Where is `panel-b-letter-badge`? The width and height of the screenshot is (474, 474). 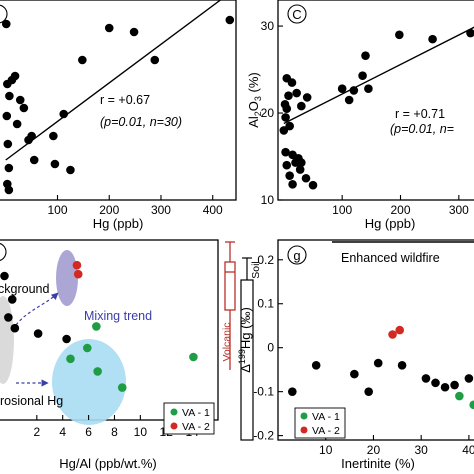 panel-b-letter-badge is located at coordinates (4, 14).